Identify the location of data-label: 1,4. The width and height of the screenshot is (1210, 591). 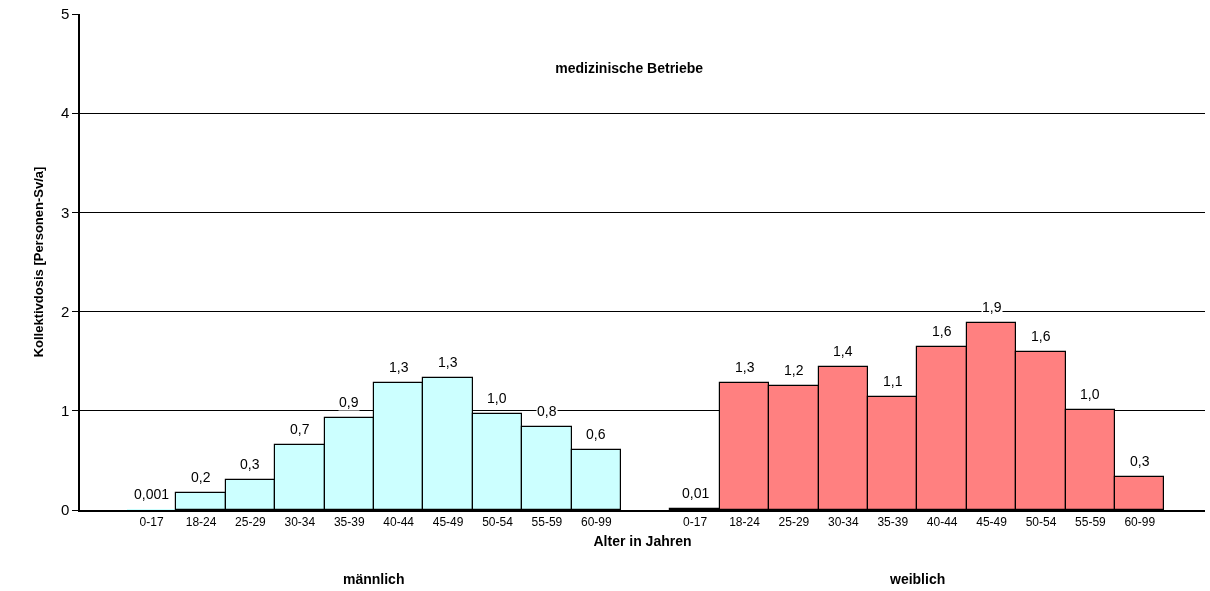
(843, 351).